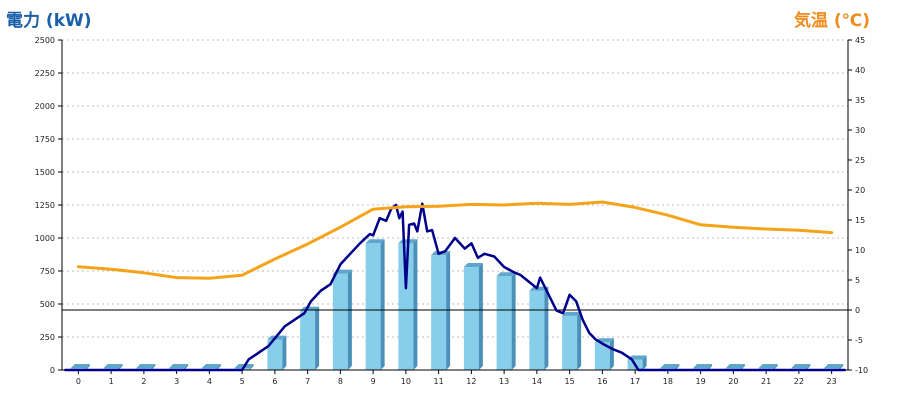 The image size is (900, 400). I want to click on y-left-tick-label: 2000, so click(45, 106).